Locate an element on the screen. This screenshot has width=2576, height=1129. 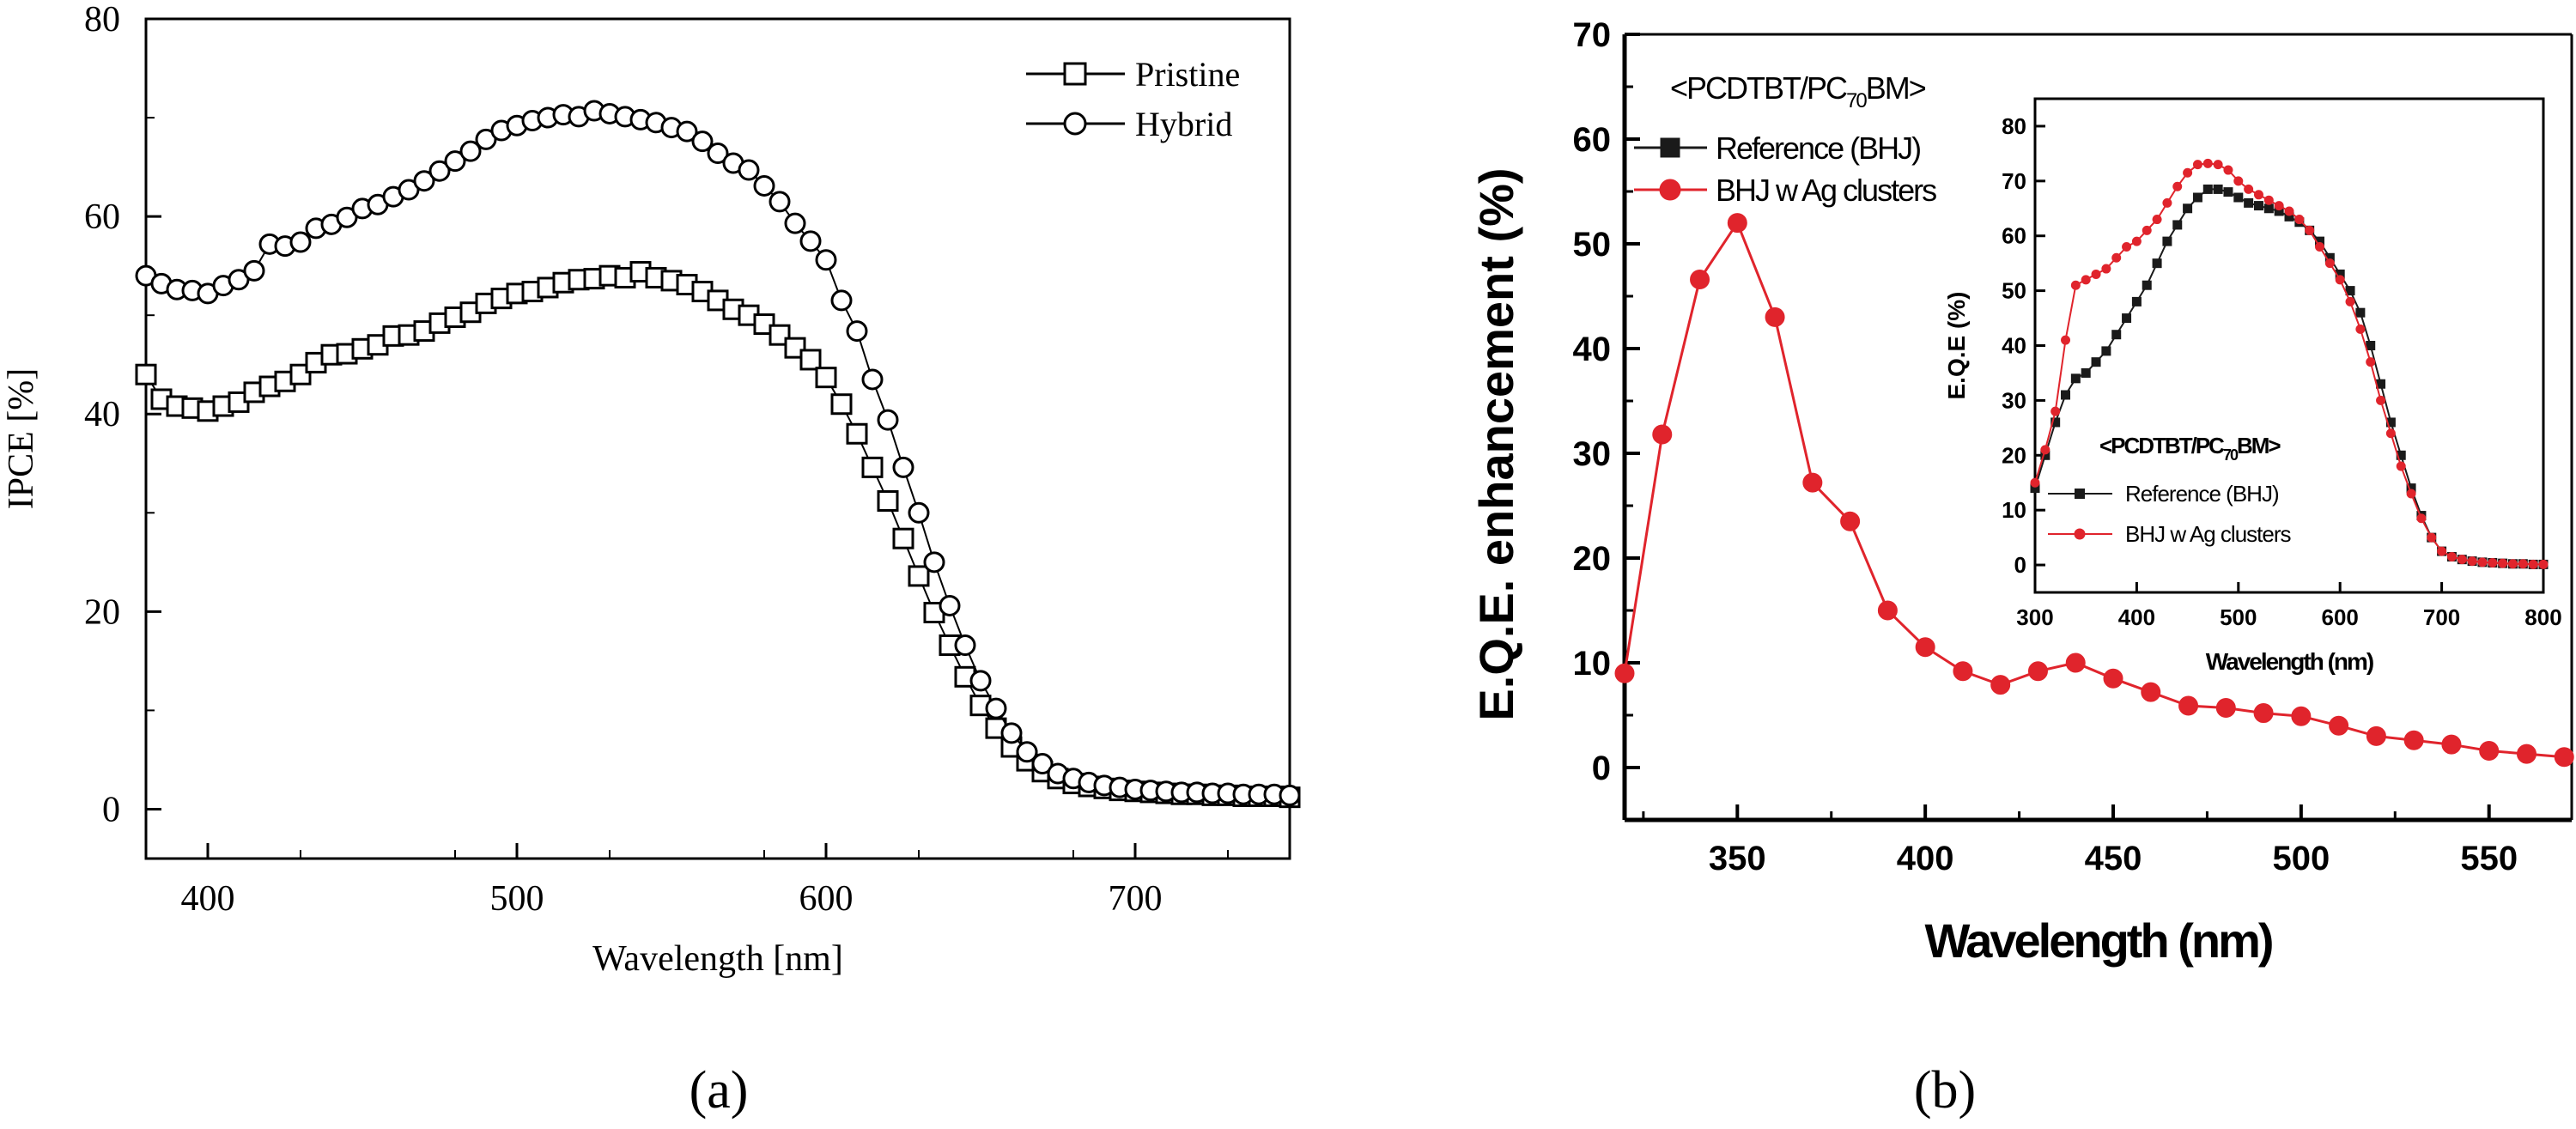
inset-legend-symbol-reference is located at coordinates (2080, 494).